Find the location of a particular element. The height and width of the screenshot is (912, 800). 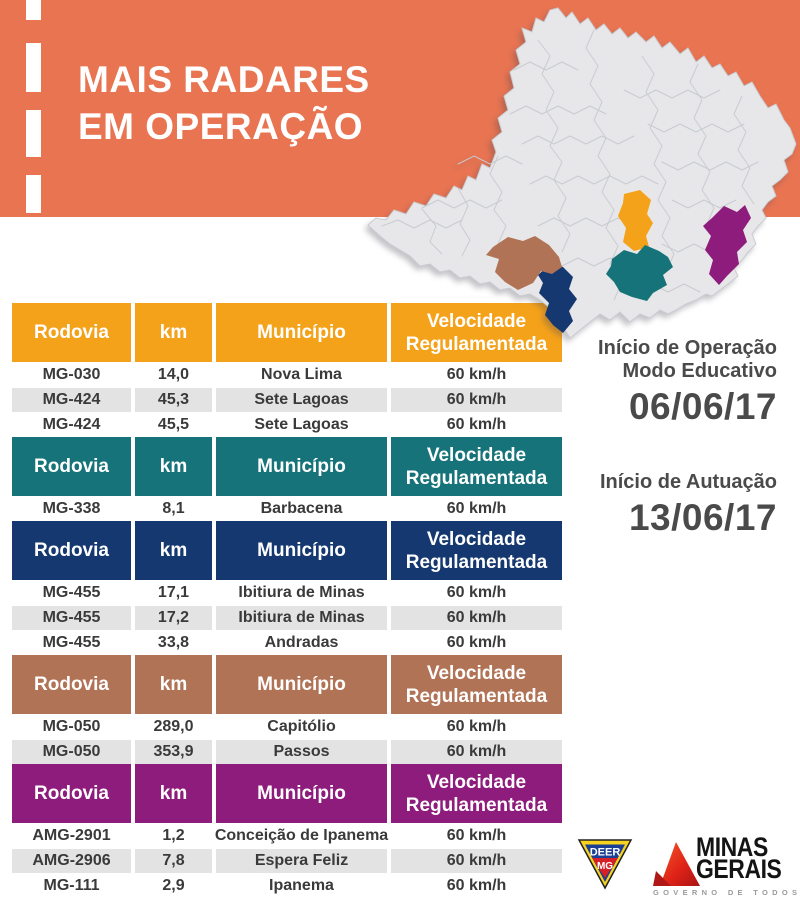

table-cell: Passos is located at coordinates (301, 752).